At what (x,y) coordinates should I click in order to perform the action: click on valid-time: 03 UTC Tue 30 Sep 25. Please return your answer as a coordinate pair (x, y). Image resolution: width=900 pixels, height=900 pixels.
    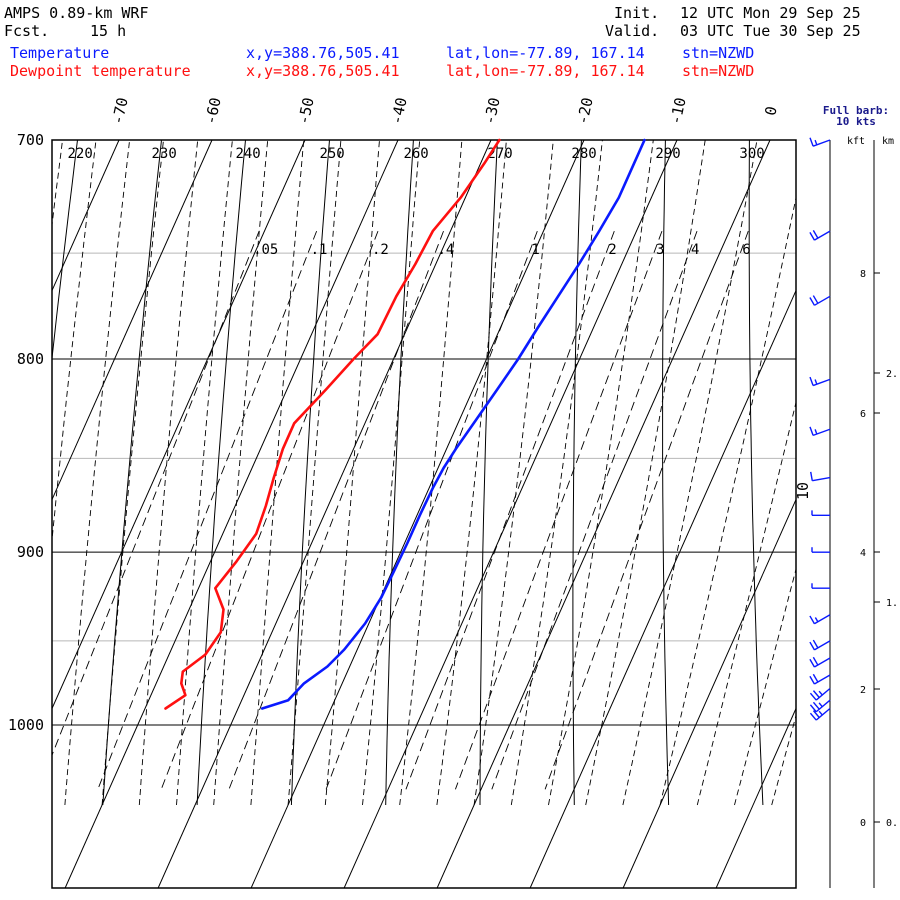
    Looking at the image, I should click on (770, 31).